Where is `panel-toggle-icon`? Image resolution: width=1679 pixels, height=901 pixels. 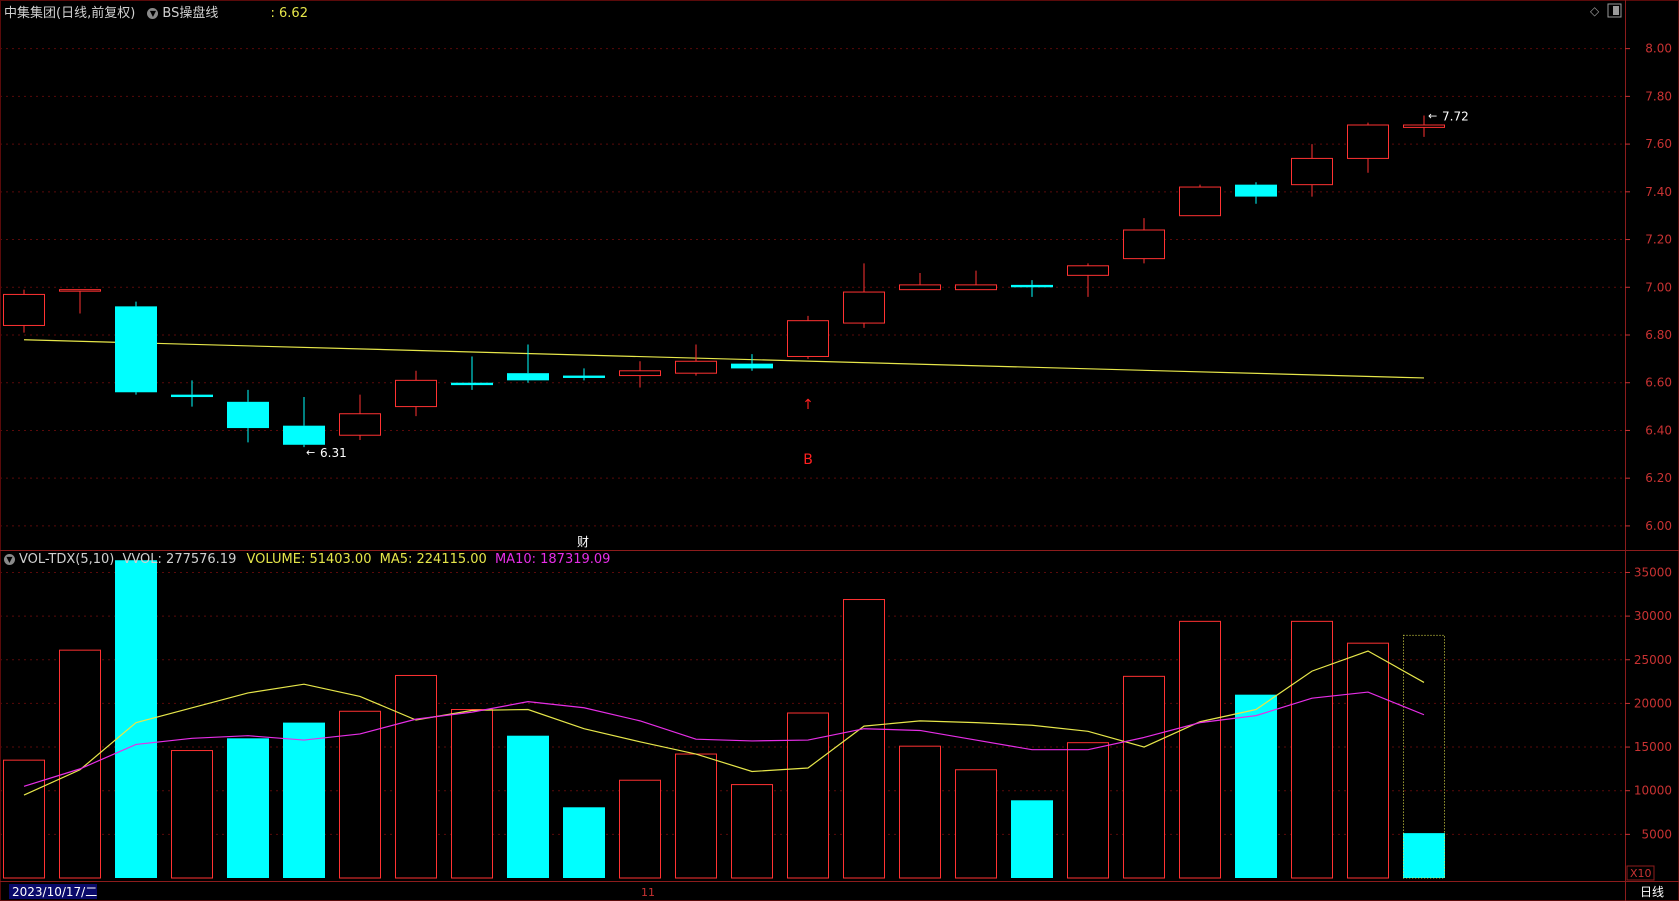 panel-toggle-icon is located at coordinates (1616, 10).